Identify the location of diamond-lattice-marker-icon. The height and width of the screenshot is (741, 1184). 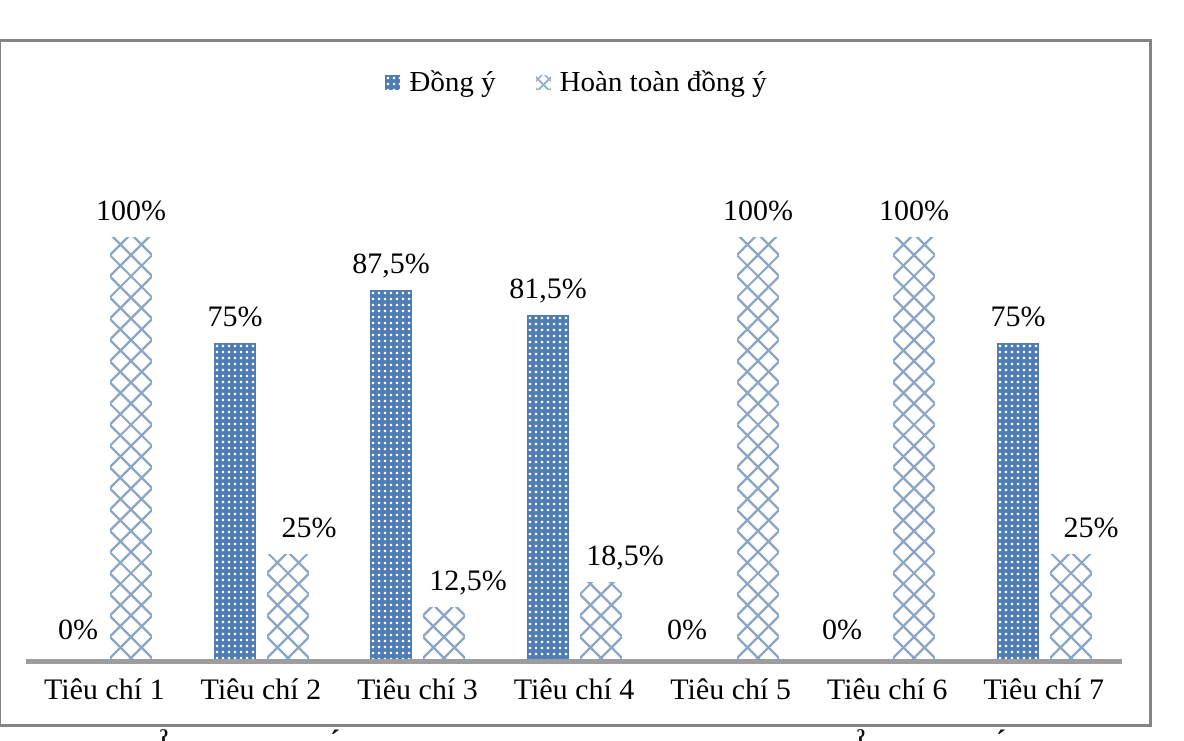
(543, 82).